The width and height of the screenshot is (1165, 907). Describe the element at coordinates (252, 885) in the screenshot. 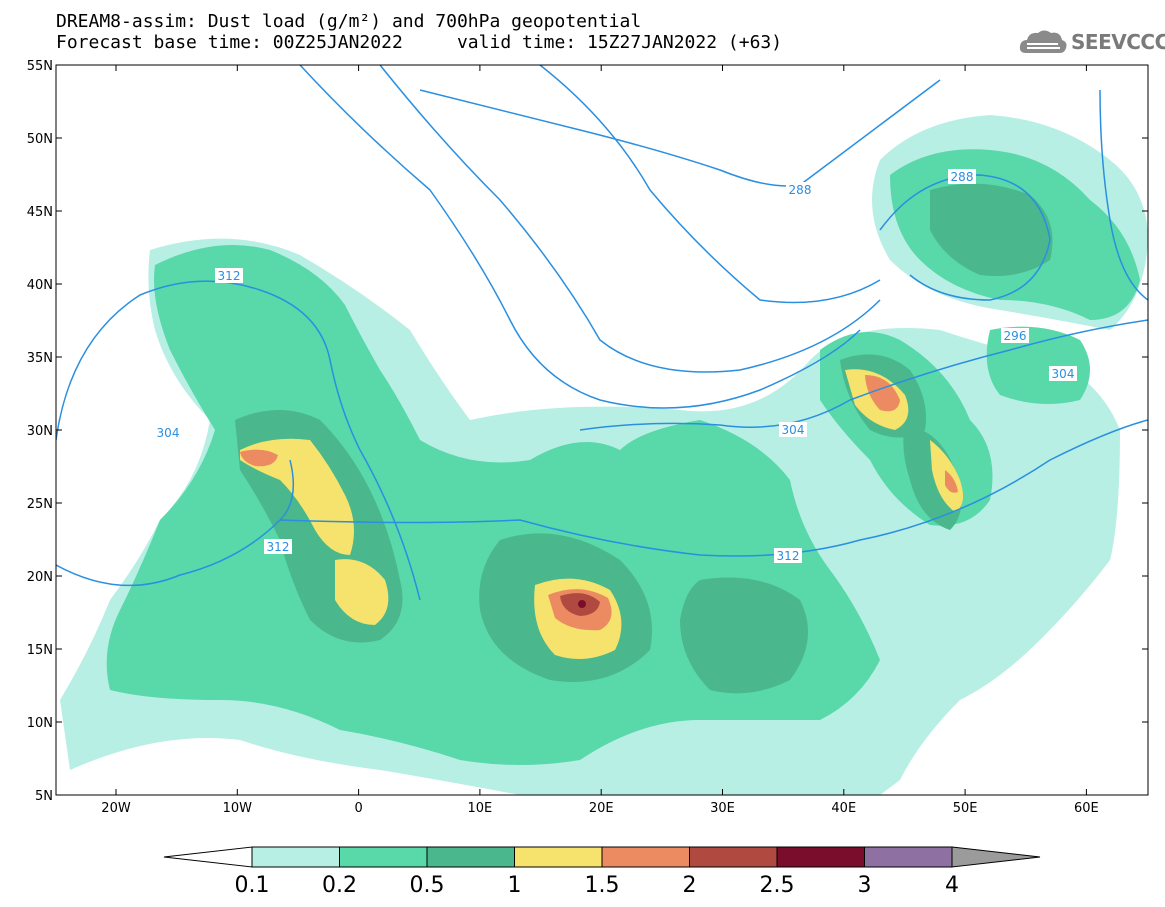

I see `colorbar-label: 0.1` at that location.